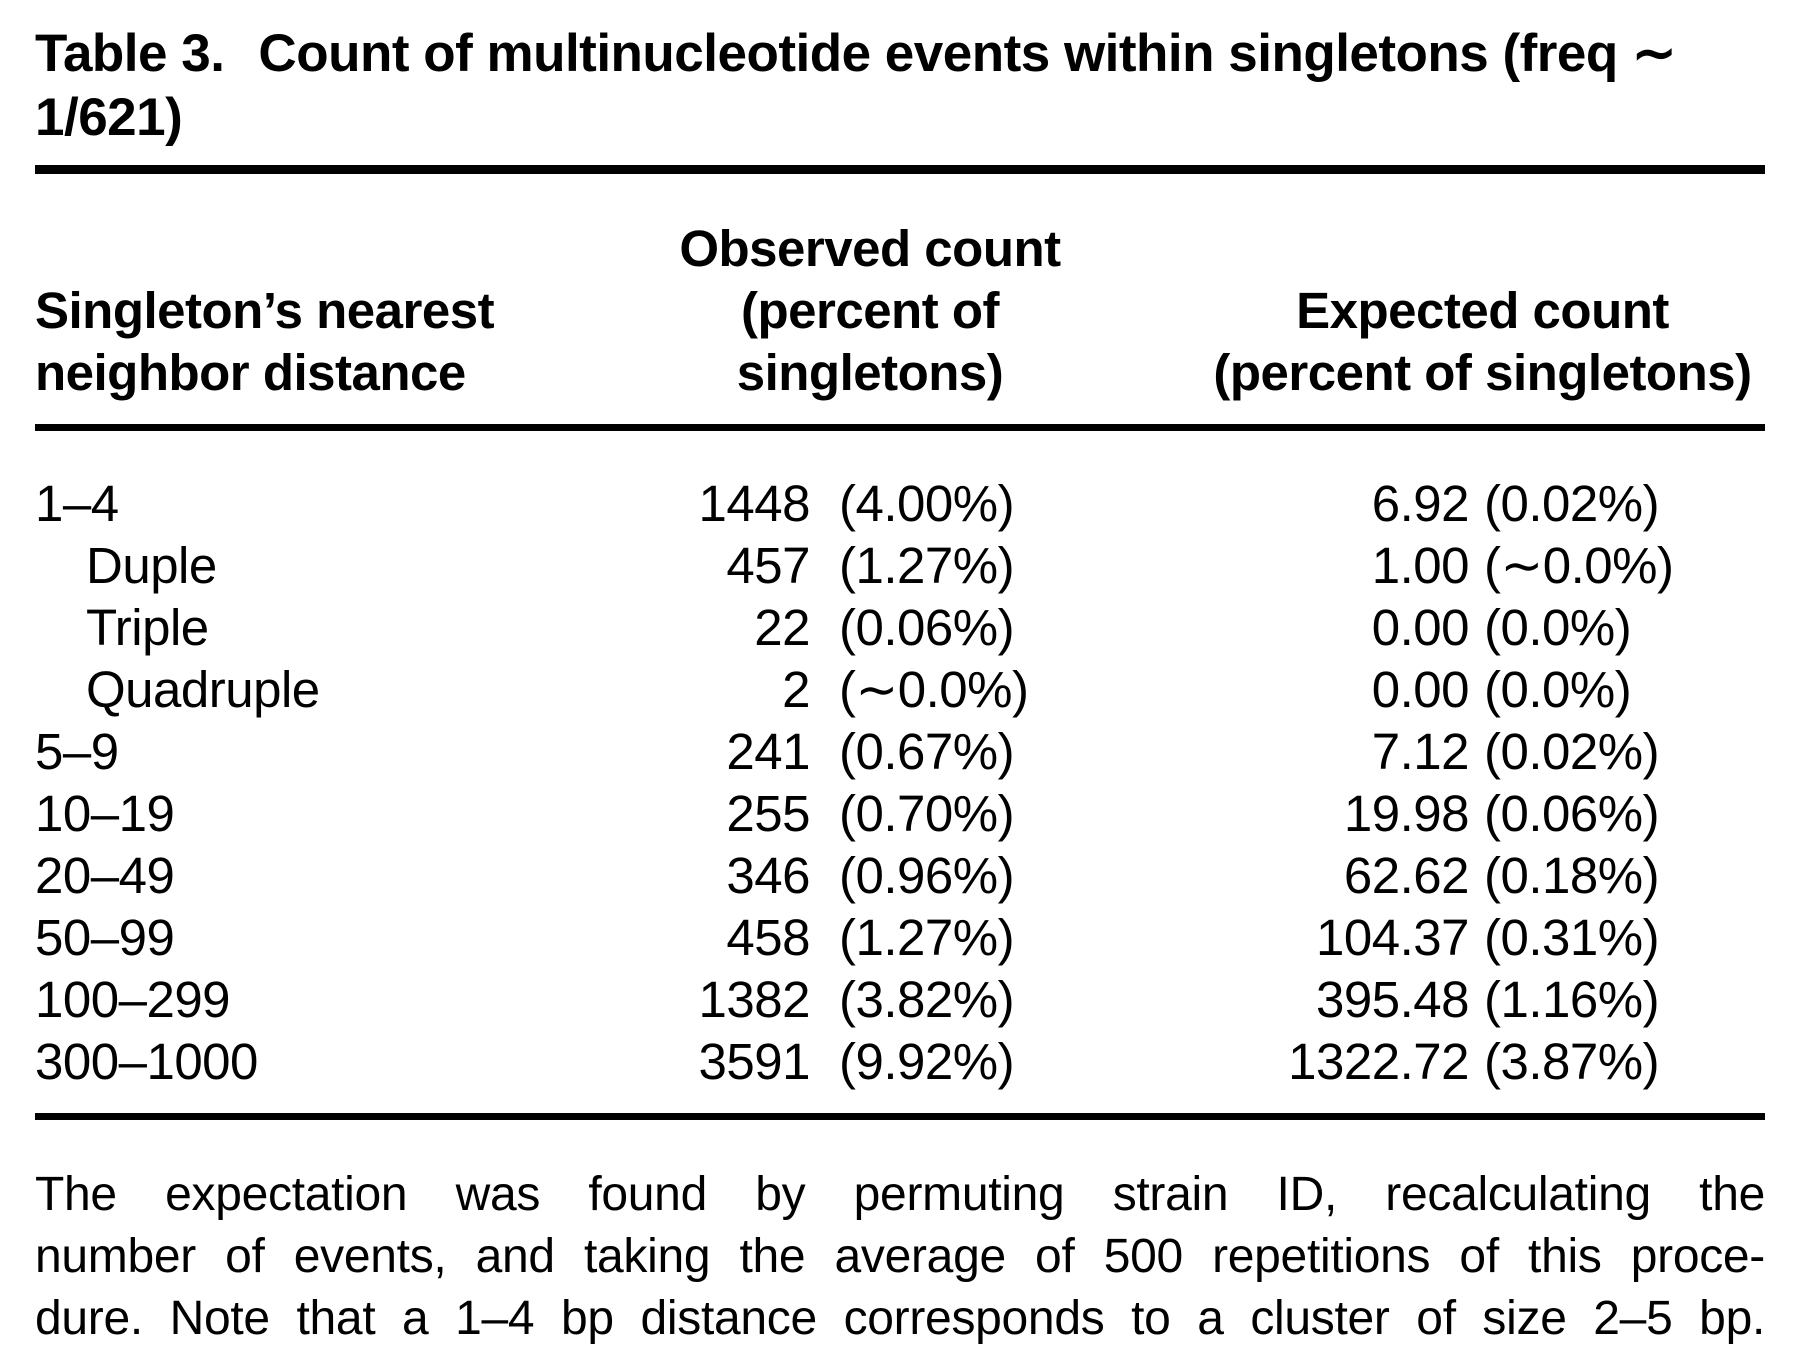 The width and height of the screenshot is (1800, 1372). Describe the element at coordinates (203, 689) in the screenshot. I see `row-label: Quadruple` at that location.